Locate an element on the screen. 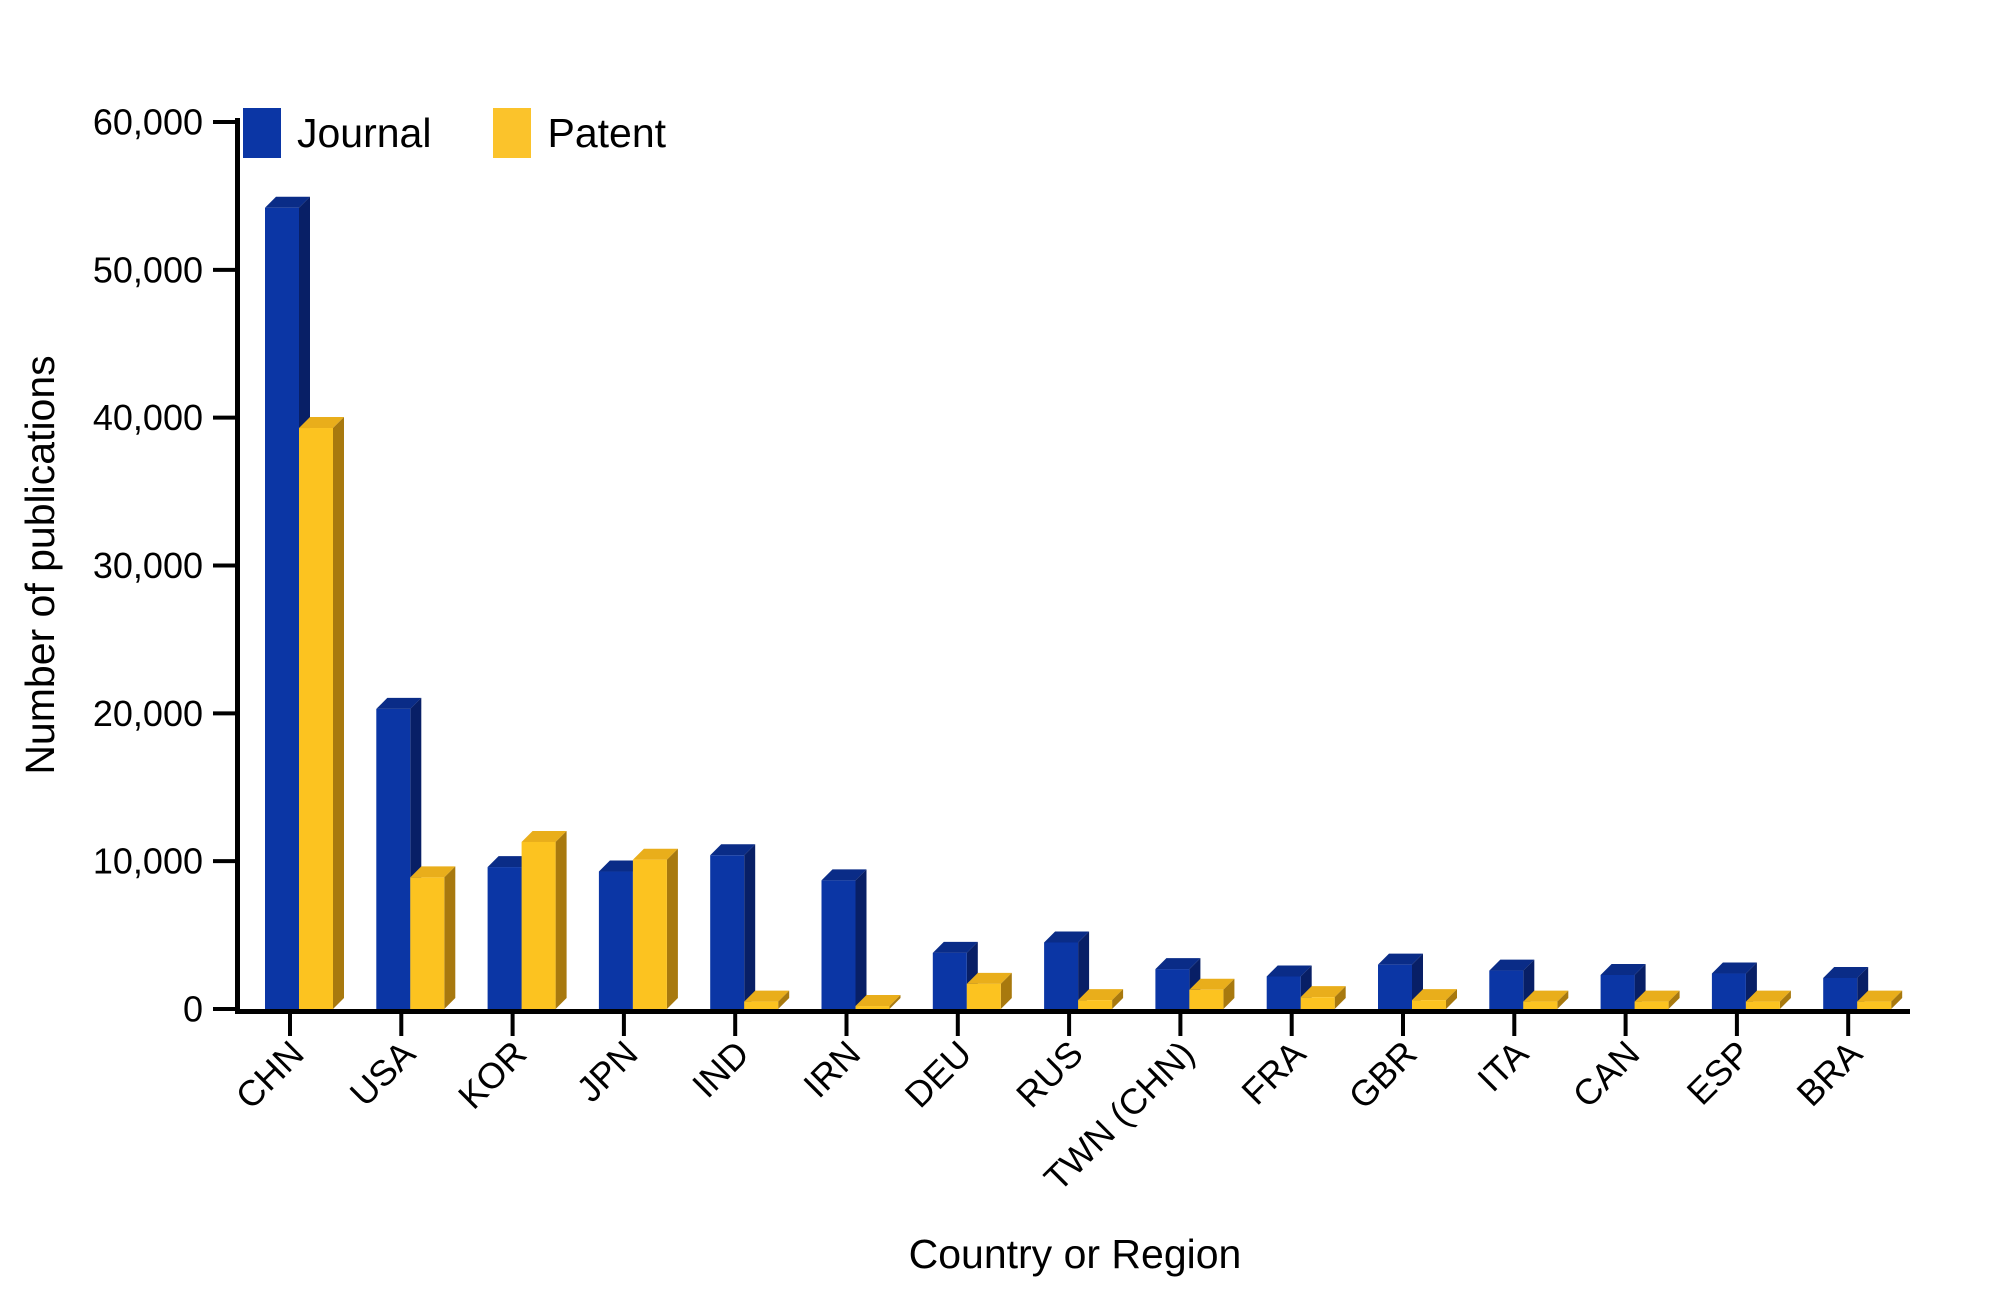  legend-item-journal: Journal is located at coordinates (337, 133).